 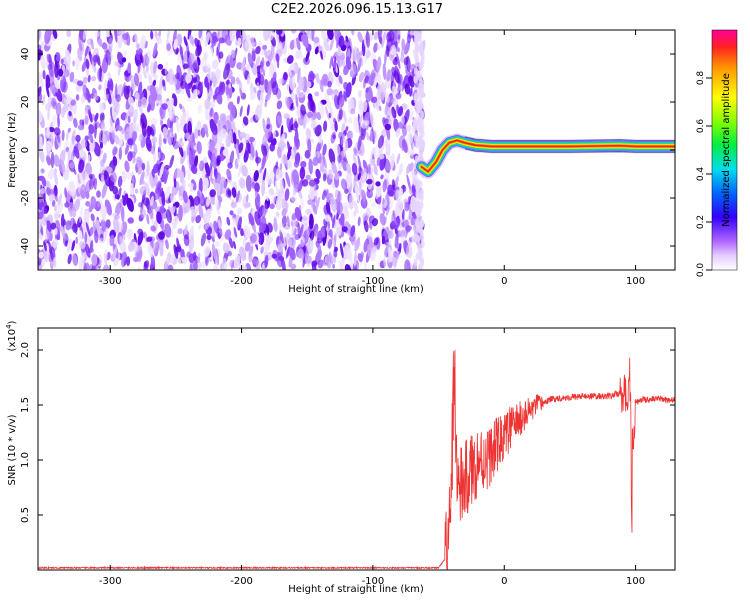 I want to click on spectrogram-signal-trace, so click(x=544, y=156).